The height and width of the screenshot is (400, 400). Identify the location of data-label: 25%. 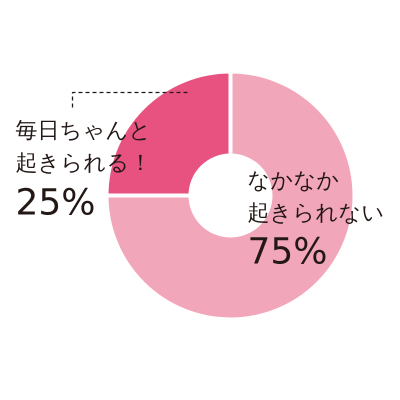
(56, 203).